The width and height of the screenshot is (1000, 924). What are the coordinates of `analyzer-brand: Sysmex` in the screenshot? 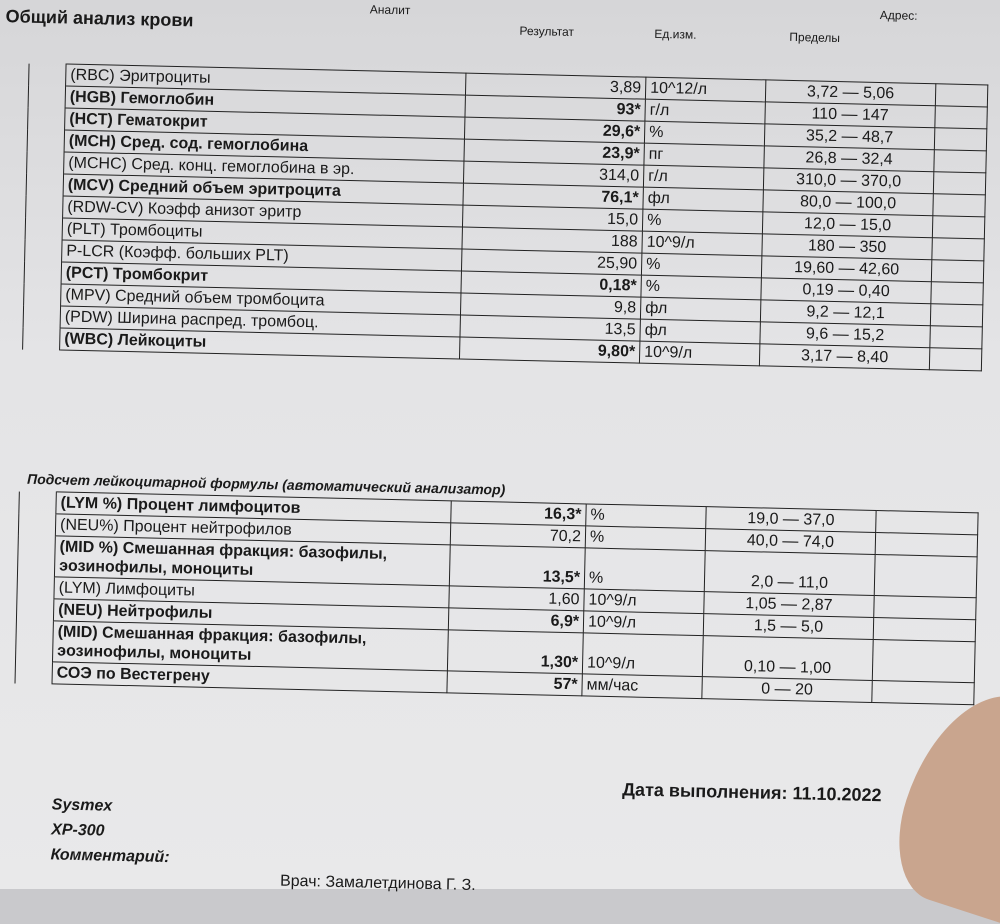 It's located at (82, 805).